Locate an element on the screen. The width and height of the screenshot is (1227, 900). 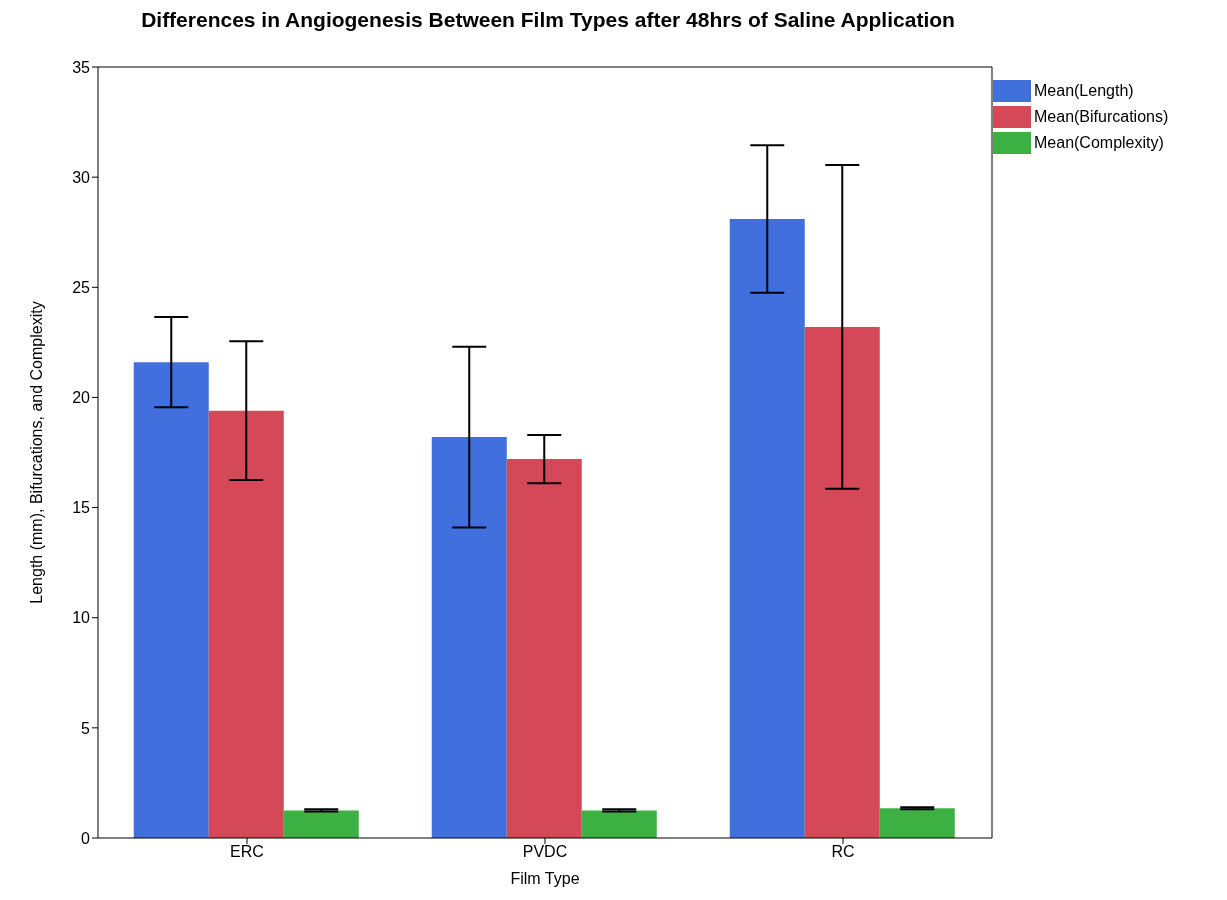
y-tick-label: 15 is located at coordinates (81, 508).